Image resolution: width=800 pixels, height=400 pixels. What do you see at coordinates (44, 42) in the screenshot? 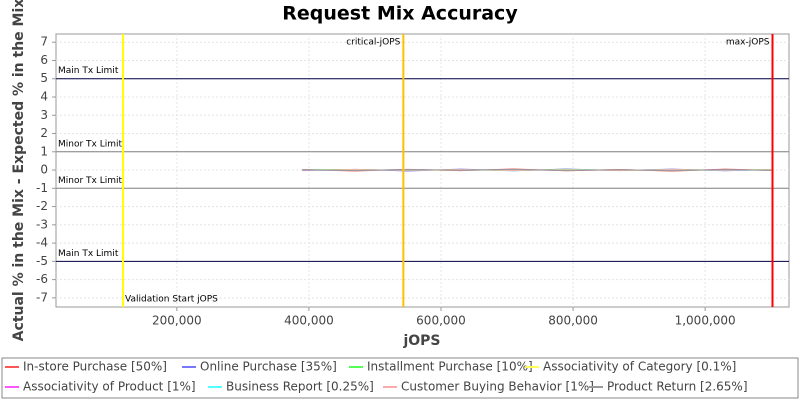
I see `y-tick-label: 7` at bounding box center [44, 42].